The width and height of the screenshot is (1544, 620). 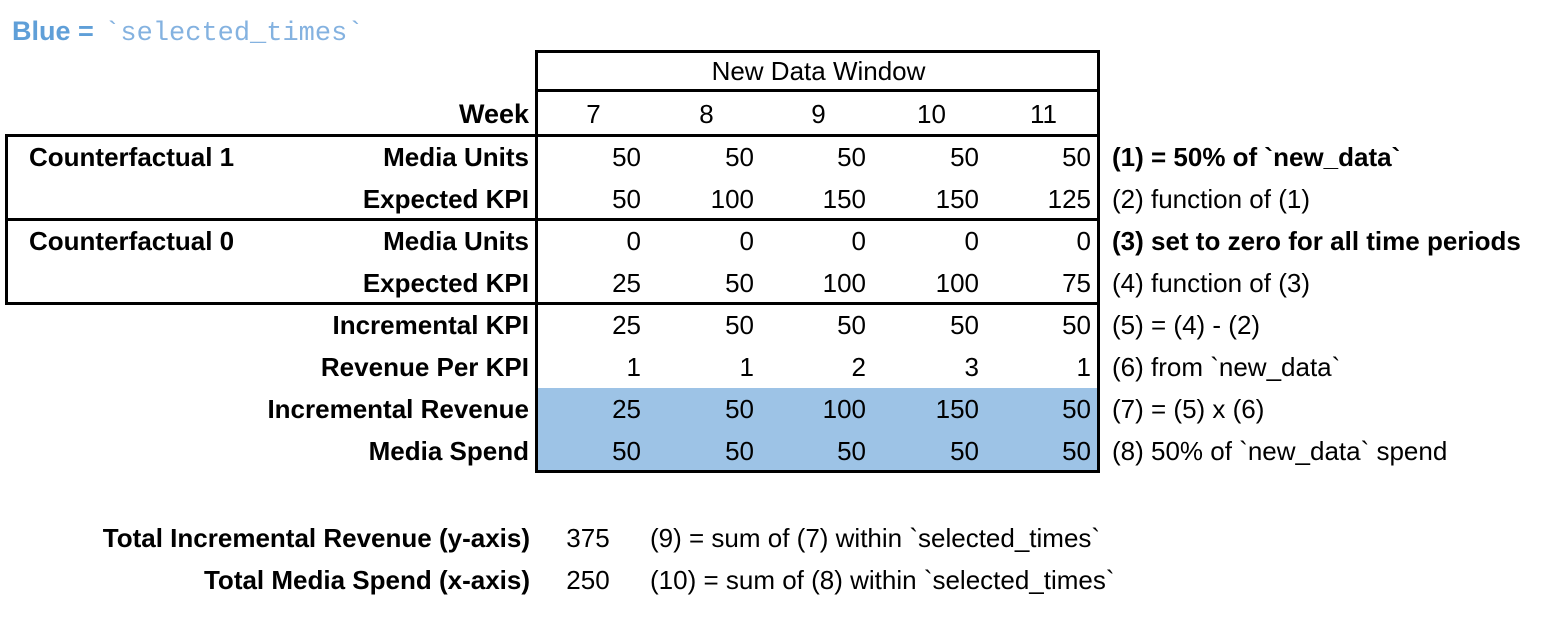 What do you see at coordinates (971, 367) in the screenshot?
I see `value-cell: 3` at bounding box center [971, 367].